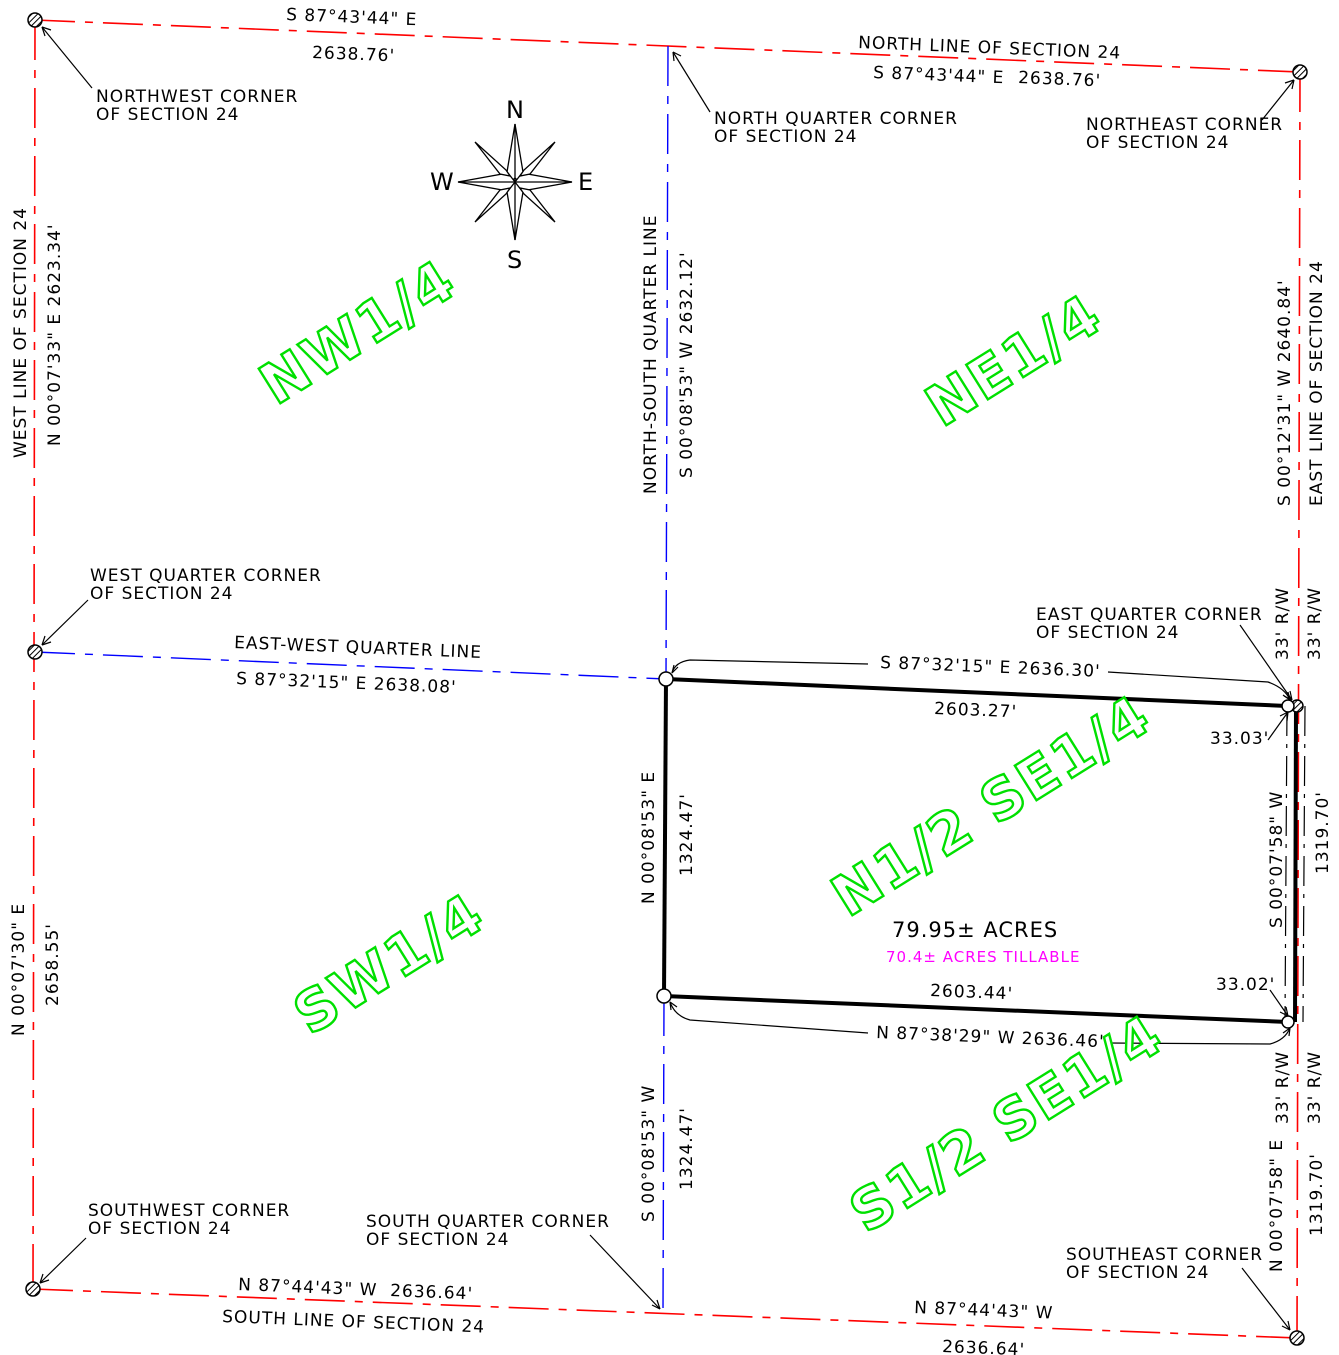 Image resolution: width=1339 pixels, height=1355 pixels. What do you see at coordinates (1164, 1255) in the screenshot?
I see `svg-text: SOUTHEAST CORNER` at bounding box center [1164, 1255].